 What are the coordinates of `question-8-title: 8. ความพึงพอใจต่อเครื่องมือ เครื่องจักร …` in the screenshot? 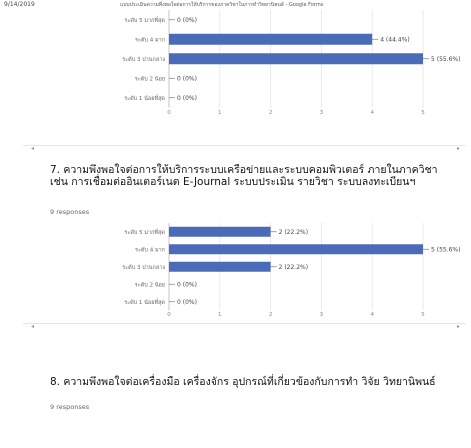 It's located at (243, 382).